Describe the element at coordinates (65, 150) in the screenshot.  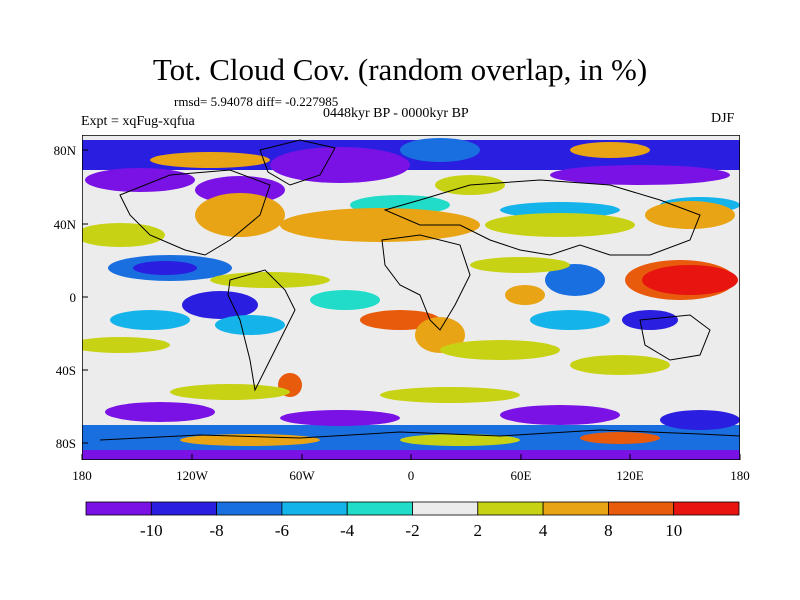
I see `y-tick-label: 80N` at that location.